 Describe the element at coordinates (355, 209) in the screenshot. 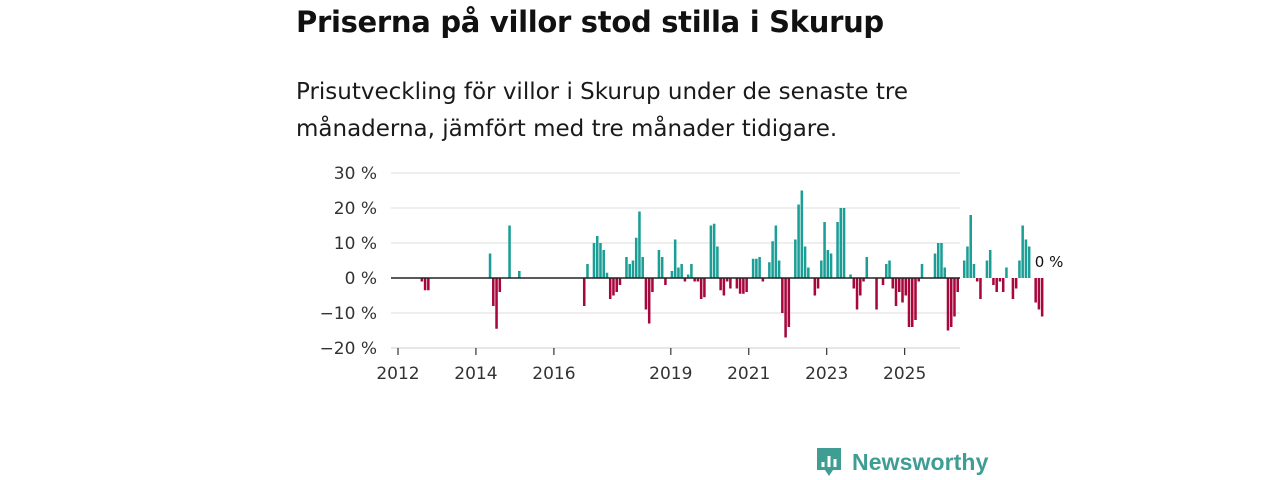

I see `y-tick-label: 20 %` at that location.